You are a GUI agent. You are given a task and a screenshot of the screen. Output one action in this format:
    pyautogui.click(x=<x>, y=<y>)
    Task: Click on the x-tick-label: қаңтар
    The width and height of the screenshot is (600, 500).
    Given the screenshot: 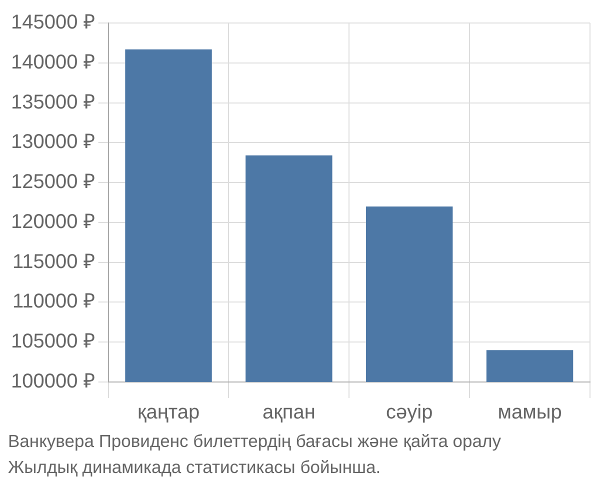 What is the action you would take?
    pyautogui.click(x=168, y=413)
    